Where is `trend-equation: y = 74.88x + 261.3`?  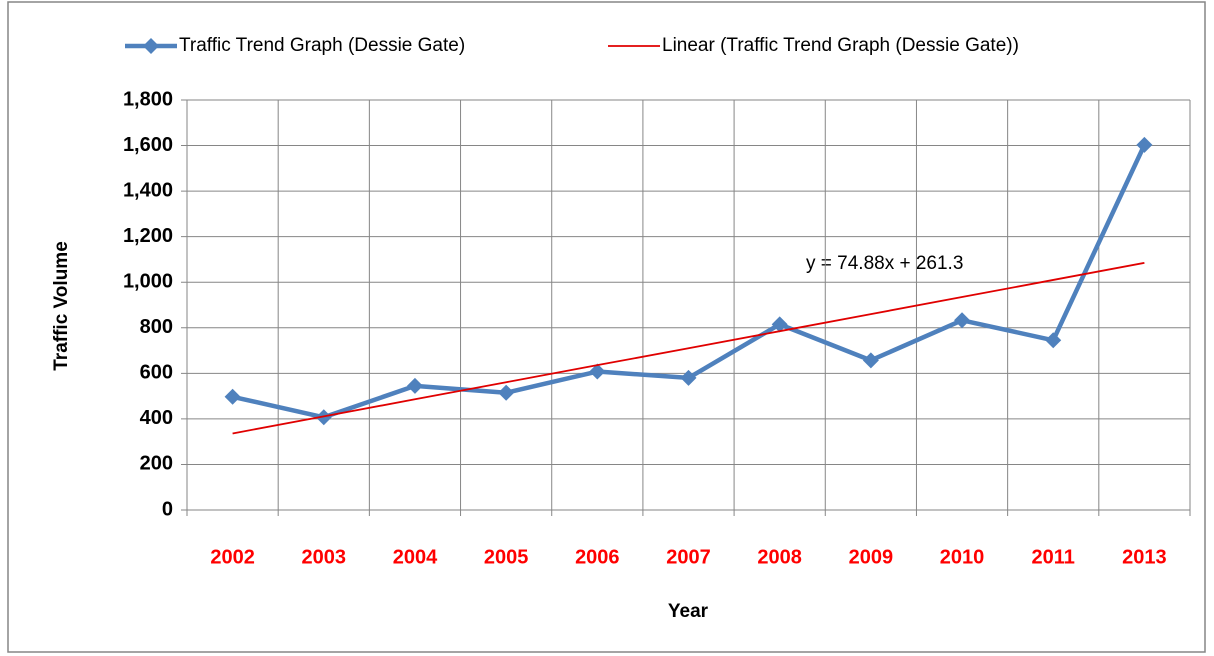 trend-equation: y = 74.88x + 261.3 is located at coordinates (884, 263).